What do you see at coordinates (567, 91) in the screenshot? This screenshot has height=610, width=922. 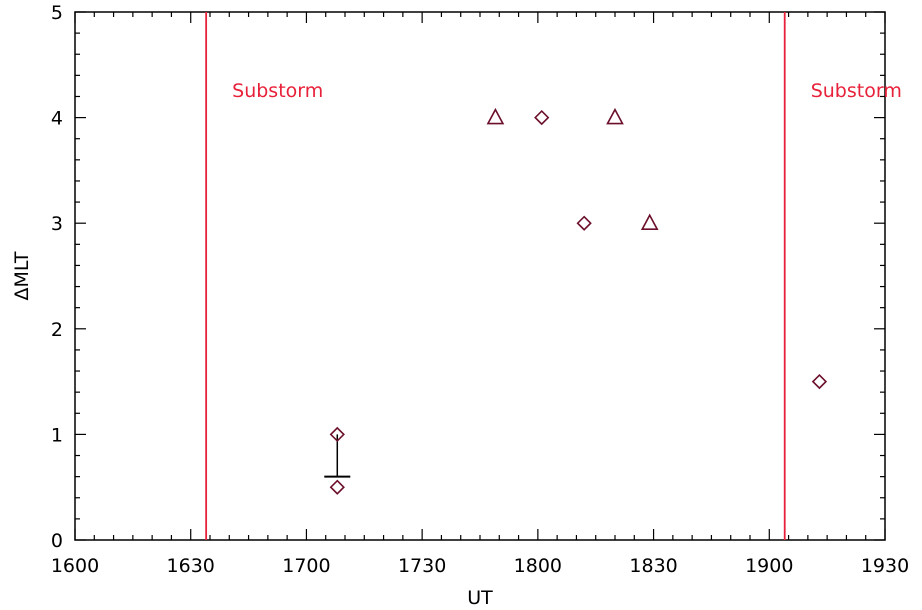 I see `annotation-labels: Substorm Substorm` at bounding box center [567, 91].